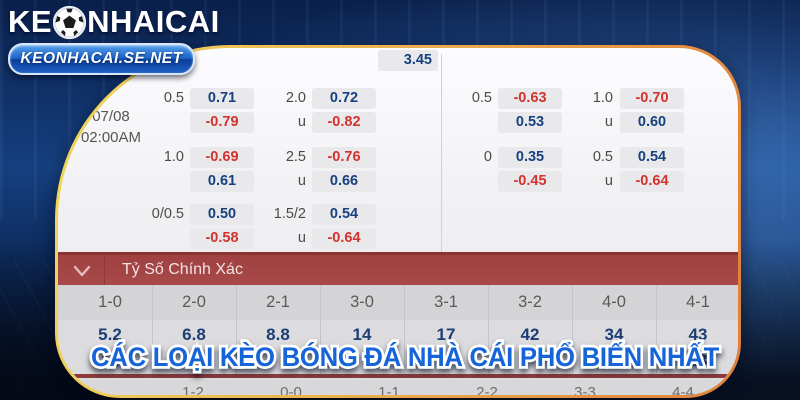 Image resolution: width=800 pixels, height=400 pixels. Describe the element at coordinates (362, 302) in the screenshot. I see `score-header: 3-0` at that location.